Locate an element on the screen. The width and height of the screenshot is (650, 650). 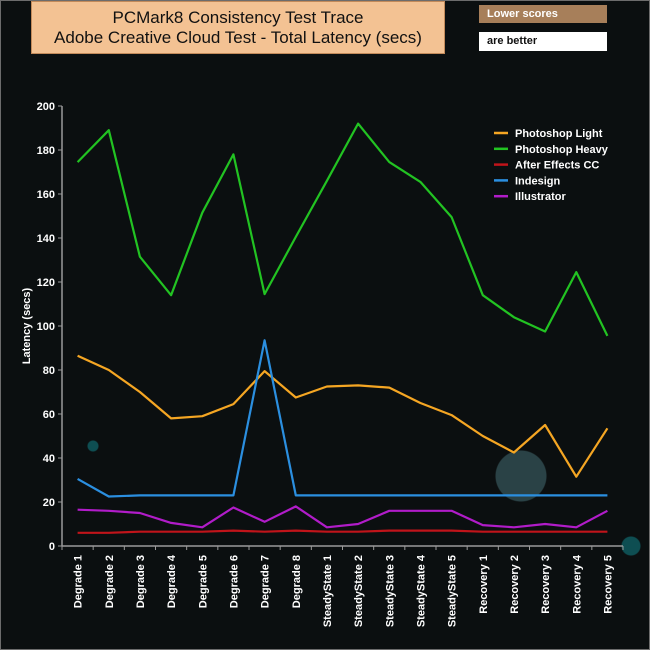
legend-label: Indesign is located at coordinates (538, 181).